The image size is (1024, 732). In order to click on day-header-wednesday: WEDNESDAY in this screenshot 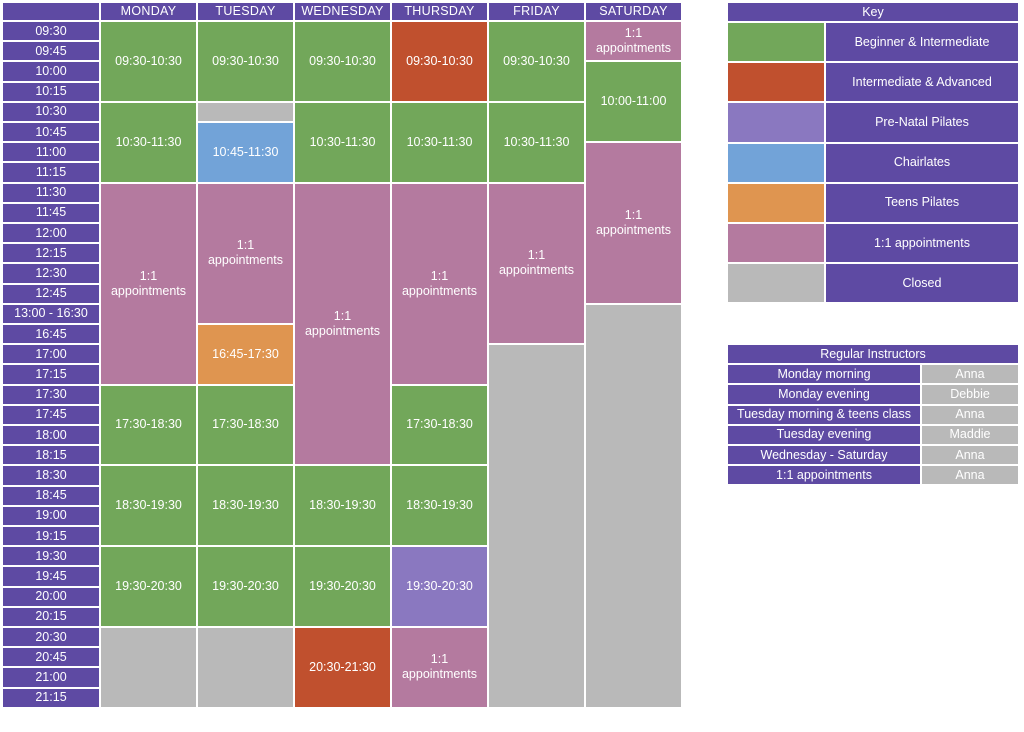, I will do `click(342, 11)`.